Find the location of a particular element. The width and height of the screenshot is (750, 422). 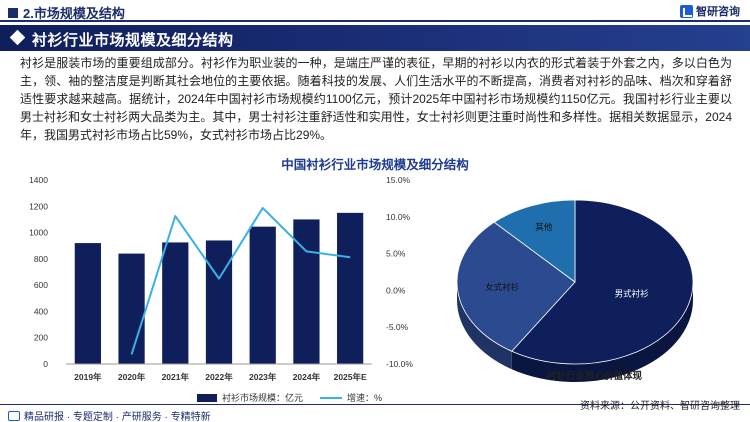

pie-label: 其他 is located at coordinates (544, 227).